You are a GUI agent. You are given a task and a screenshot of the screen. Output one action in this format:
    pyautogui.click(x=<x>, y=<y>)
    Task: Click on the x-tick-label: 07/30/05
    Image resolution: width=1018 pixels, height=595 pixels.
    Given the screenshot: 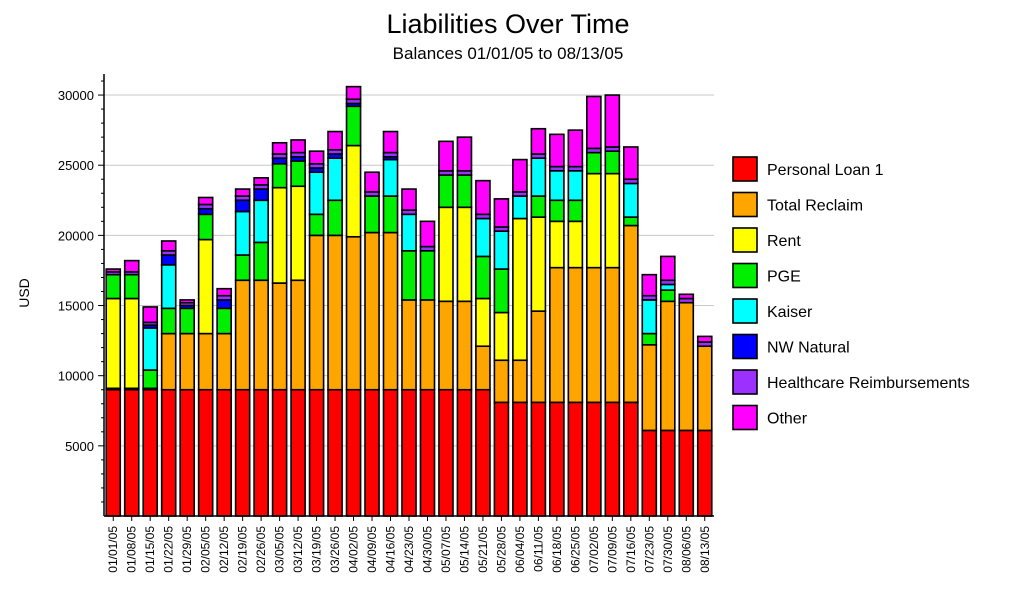 What is the action you would take?
    pyautogui.click(x=668, y=549)
    